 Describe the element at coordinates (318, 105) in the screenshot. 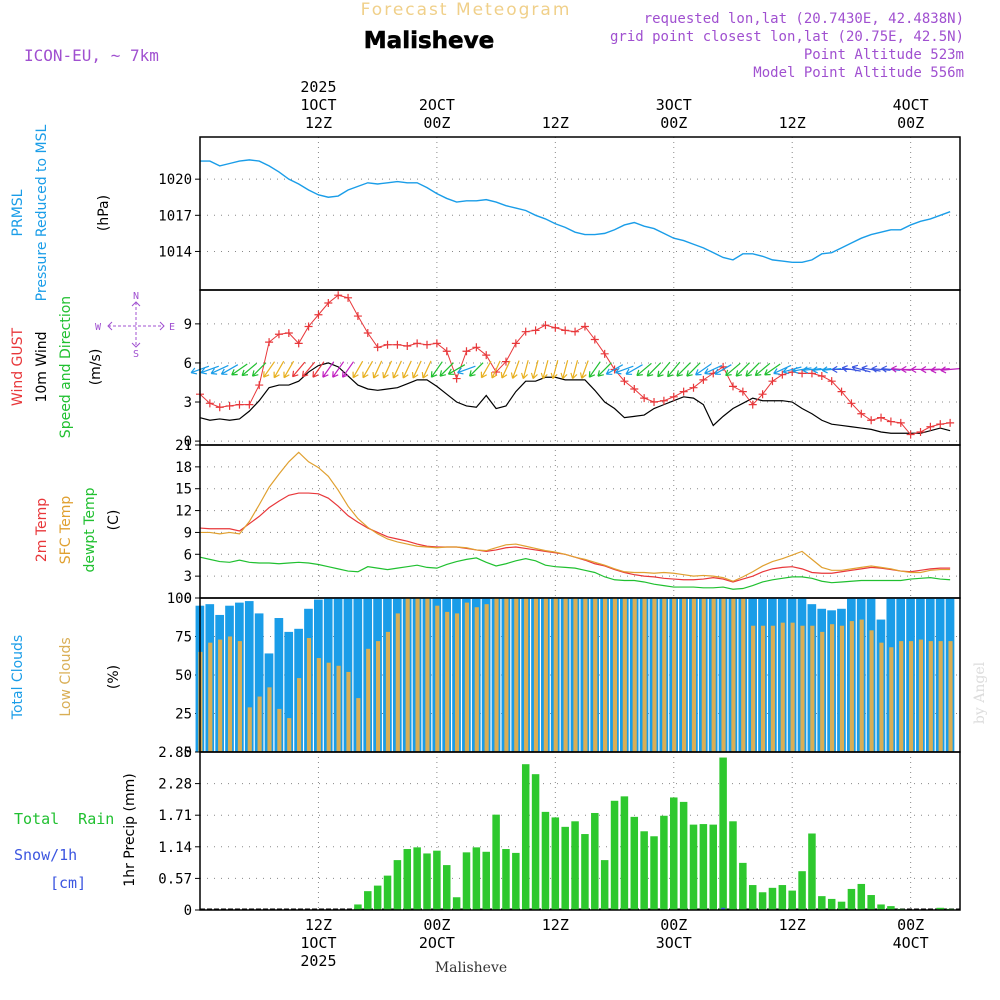

I see `top-time-label: 1OCT` at that location.